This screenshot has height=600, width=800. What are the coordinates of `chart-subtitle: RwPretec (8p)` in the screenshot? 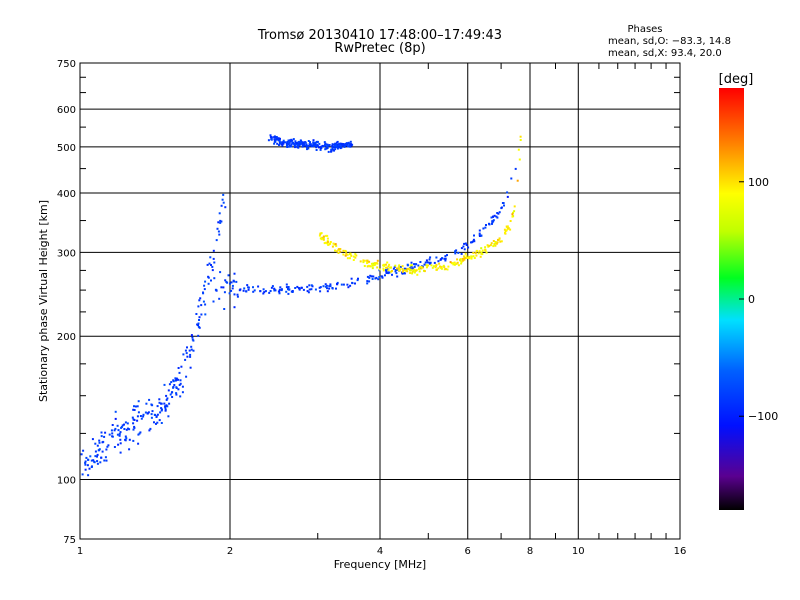 It's located at (379, 48).